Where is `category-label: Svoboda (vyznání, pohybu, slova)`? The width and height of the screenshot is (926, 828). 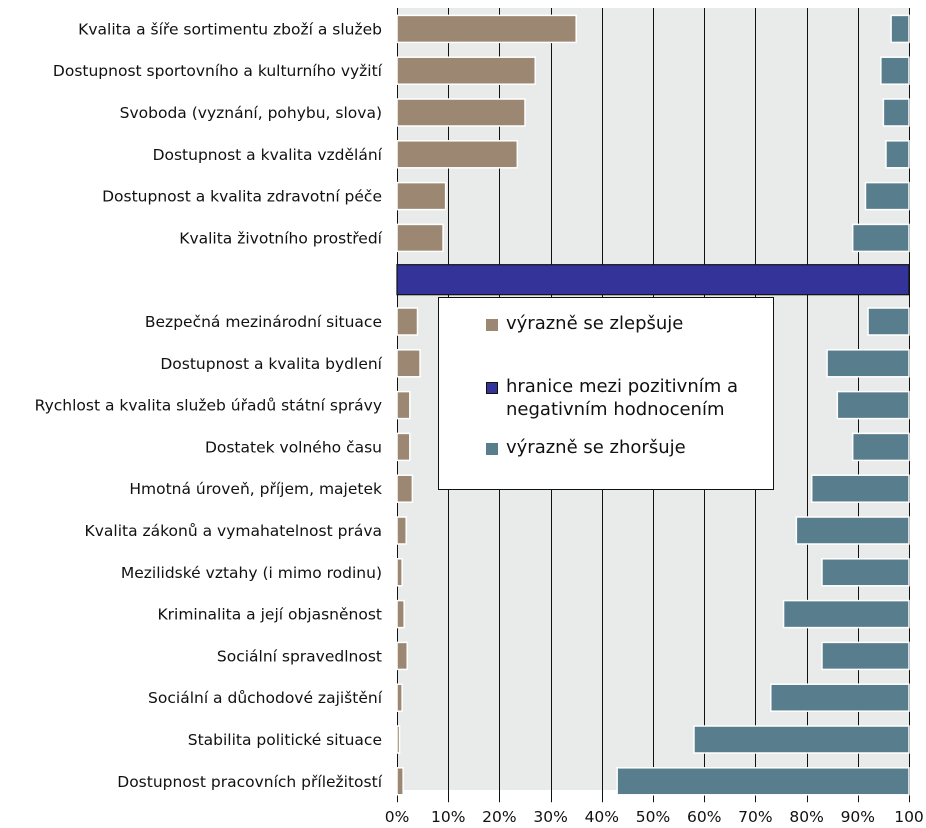
category-label: Svoboda (vyznání, pohybu, slova) is located at coordinates (251, 113).